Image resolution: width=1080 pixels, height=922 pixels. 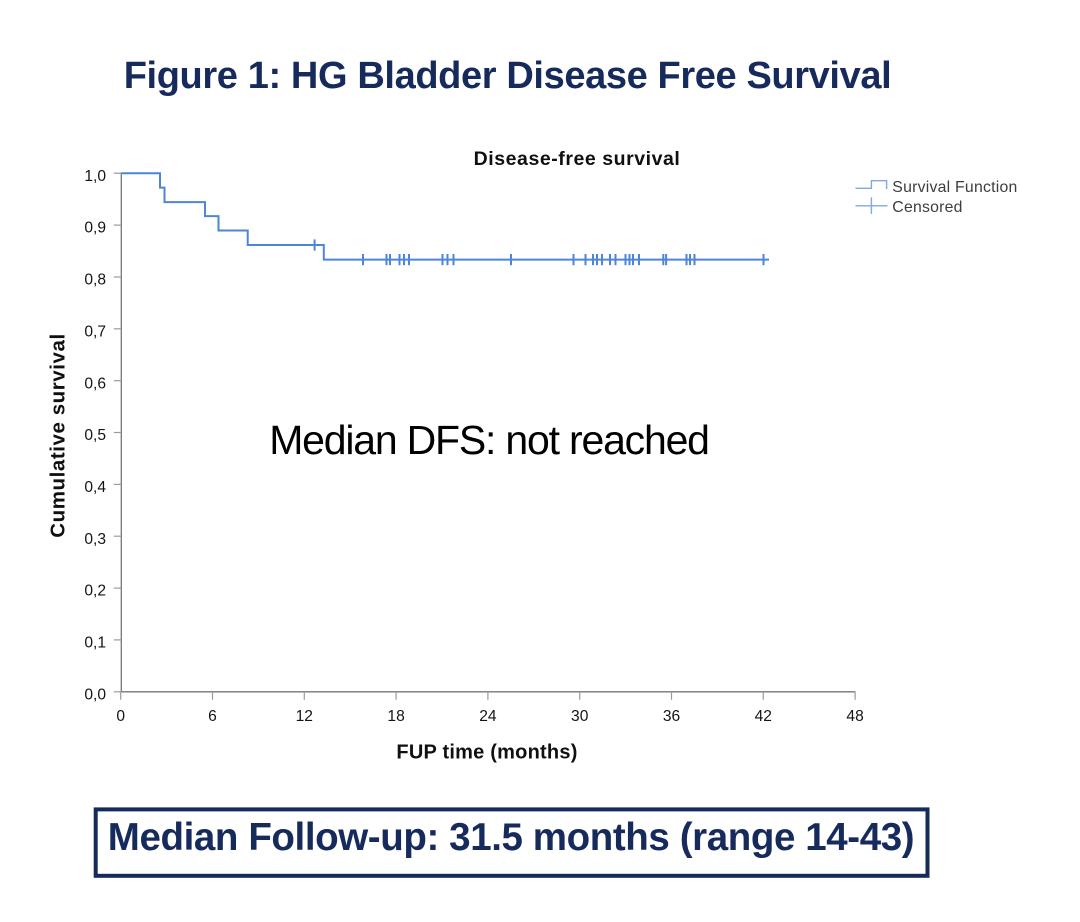 I want to click on svg-text: 1,0, so click(x=95, y=176).